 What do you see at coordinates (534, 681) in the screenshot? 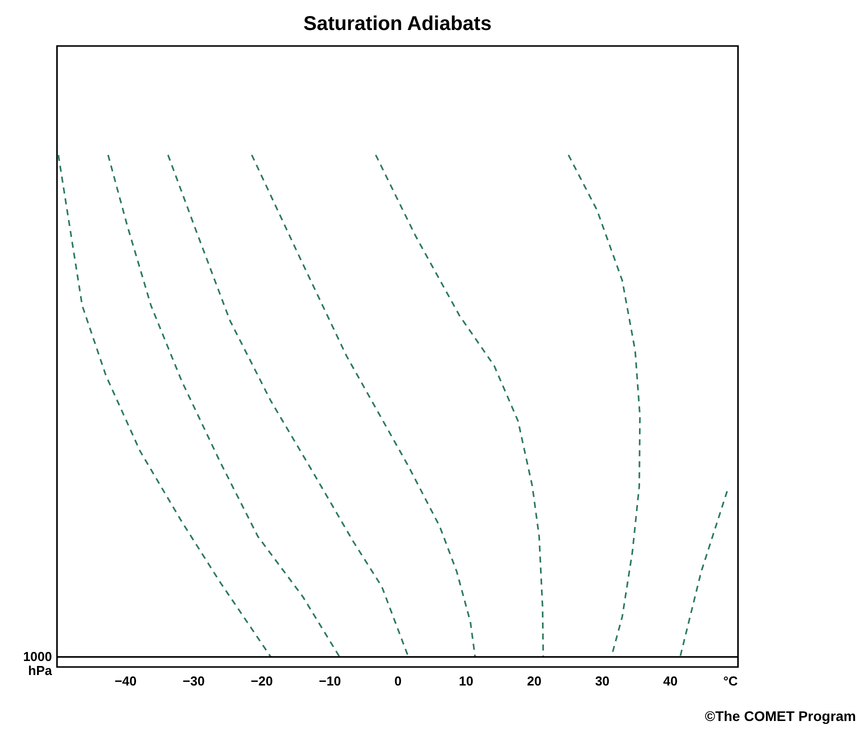
I see `x-tick-label: 20` at bounding box center [534, 681].